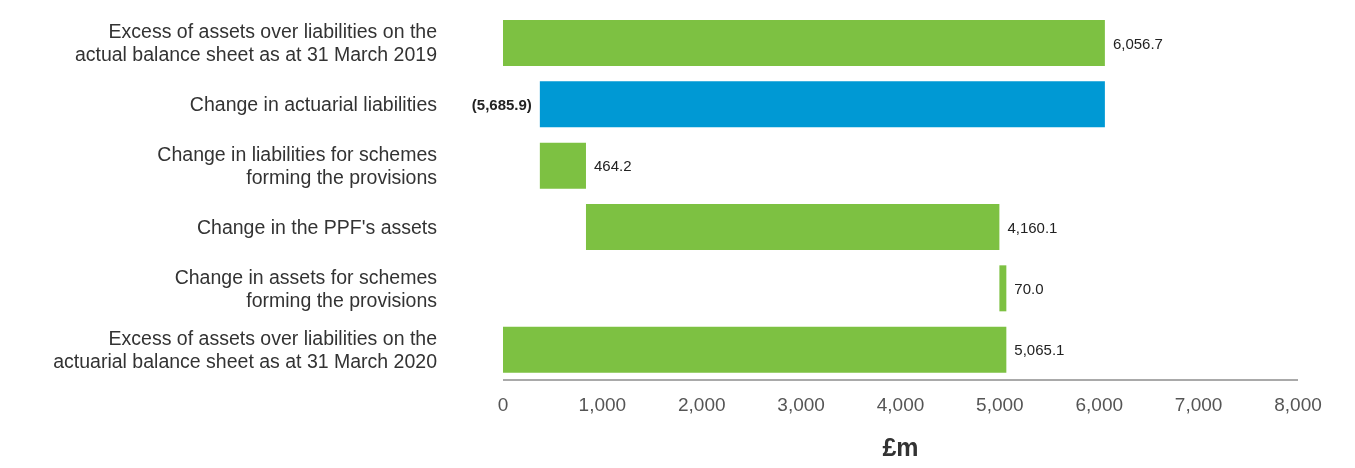 Image resolution: width=1355 pixels, height=468 pixels. Describe the element at coordinates (1137, 43) in the screenshot. I see `data-label: 6,056.7` at that location.